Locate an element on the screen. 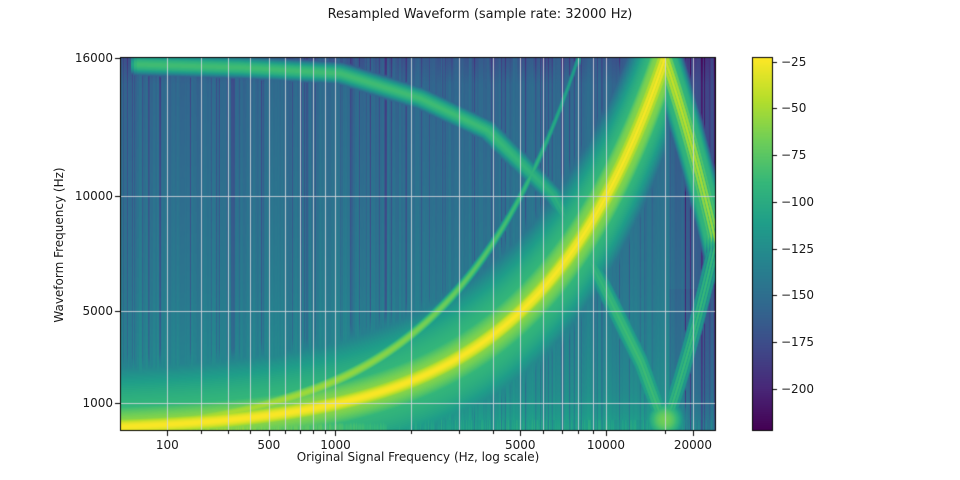 The width and height of the screenshot is (960, 480). colorbar-tick-label: −75 is located at coordinates (794, 155).